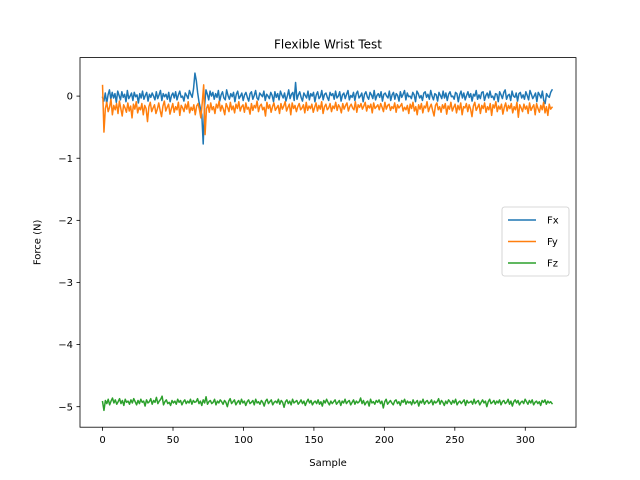 The image size is (640, 480). Describe the element at coordinates (243, 440) in the screenshot. I see `x-tick-label: 100` at that location.